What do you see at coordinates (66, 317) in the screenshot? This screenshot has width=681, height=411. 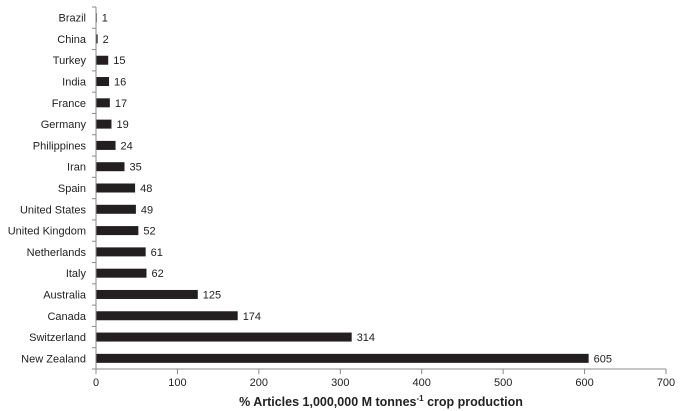 I see `category-label: Canada` at bounding box center [66, 317].